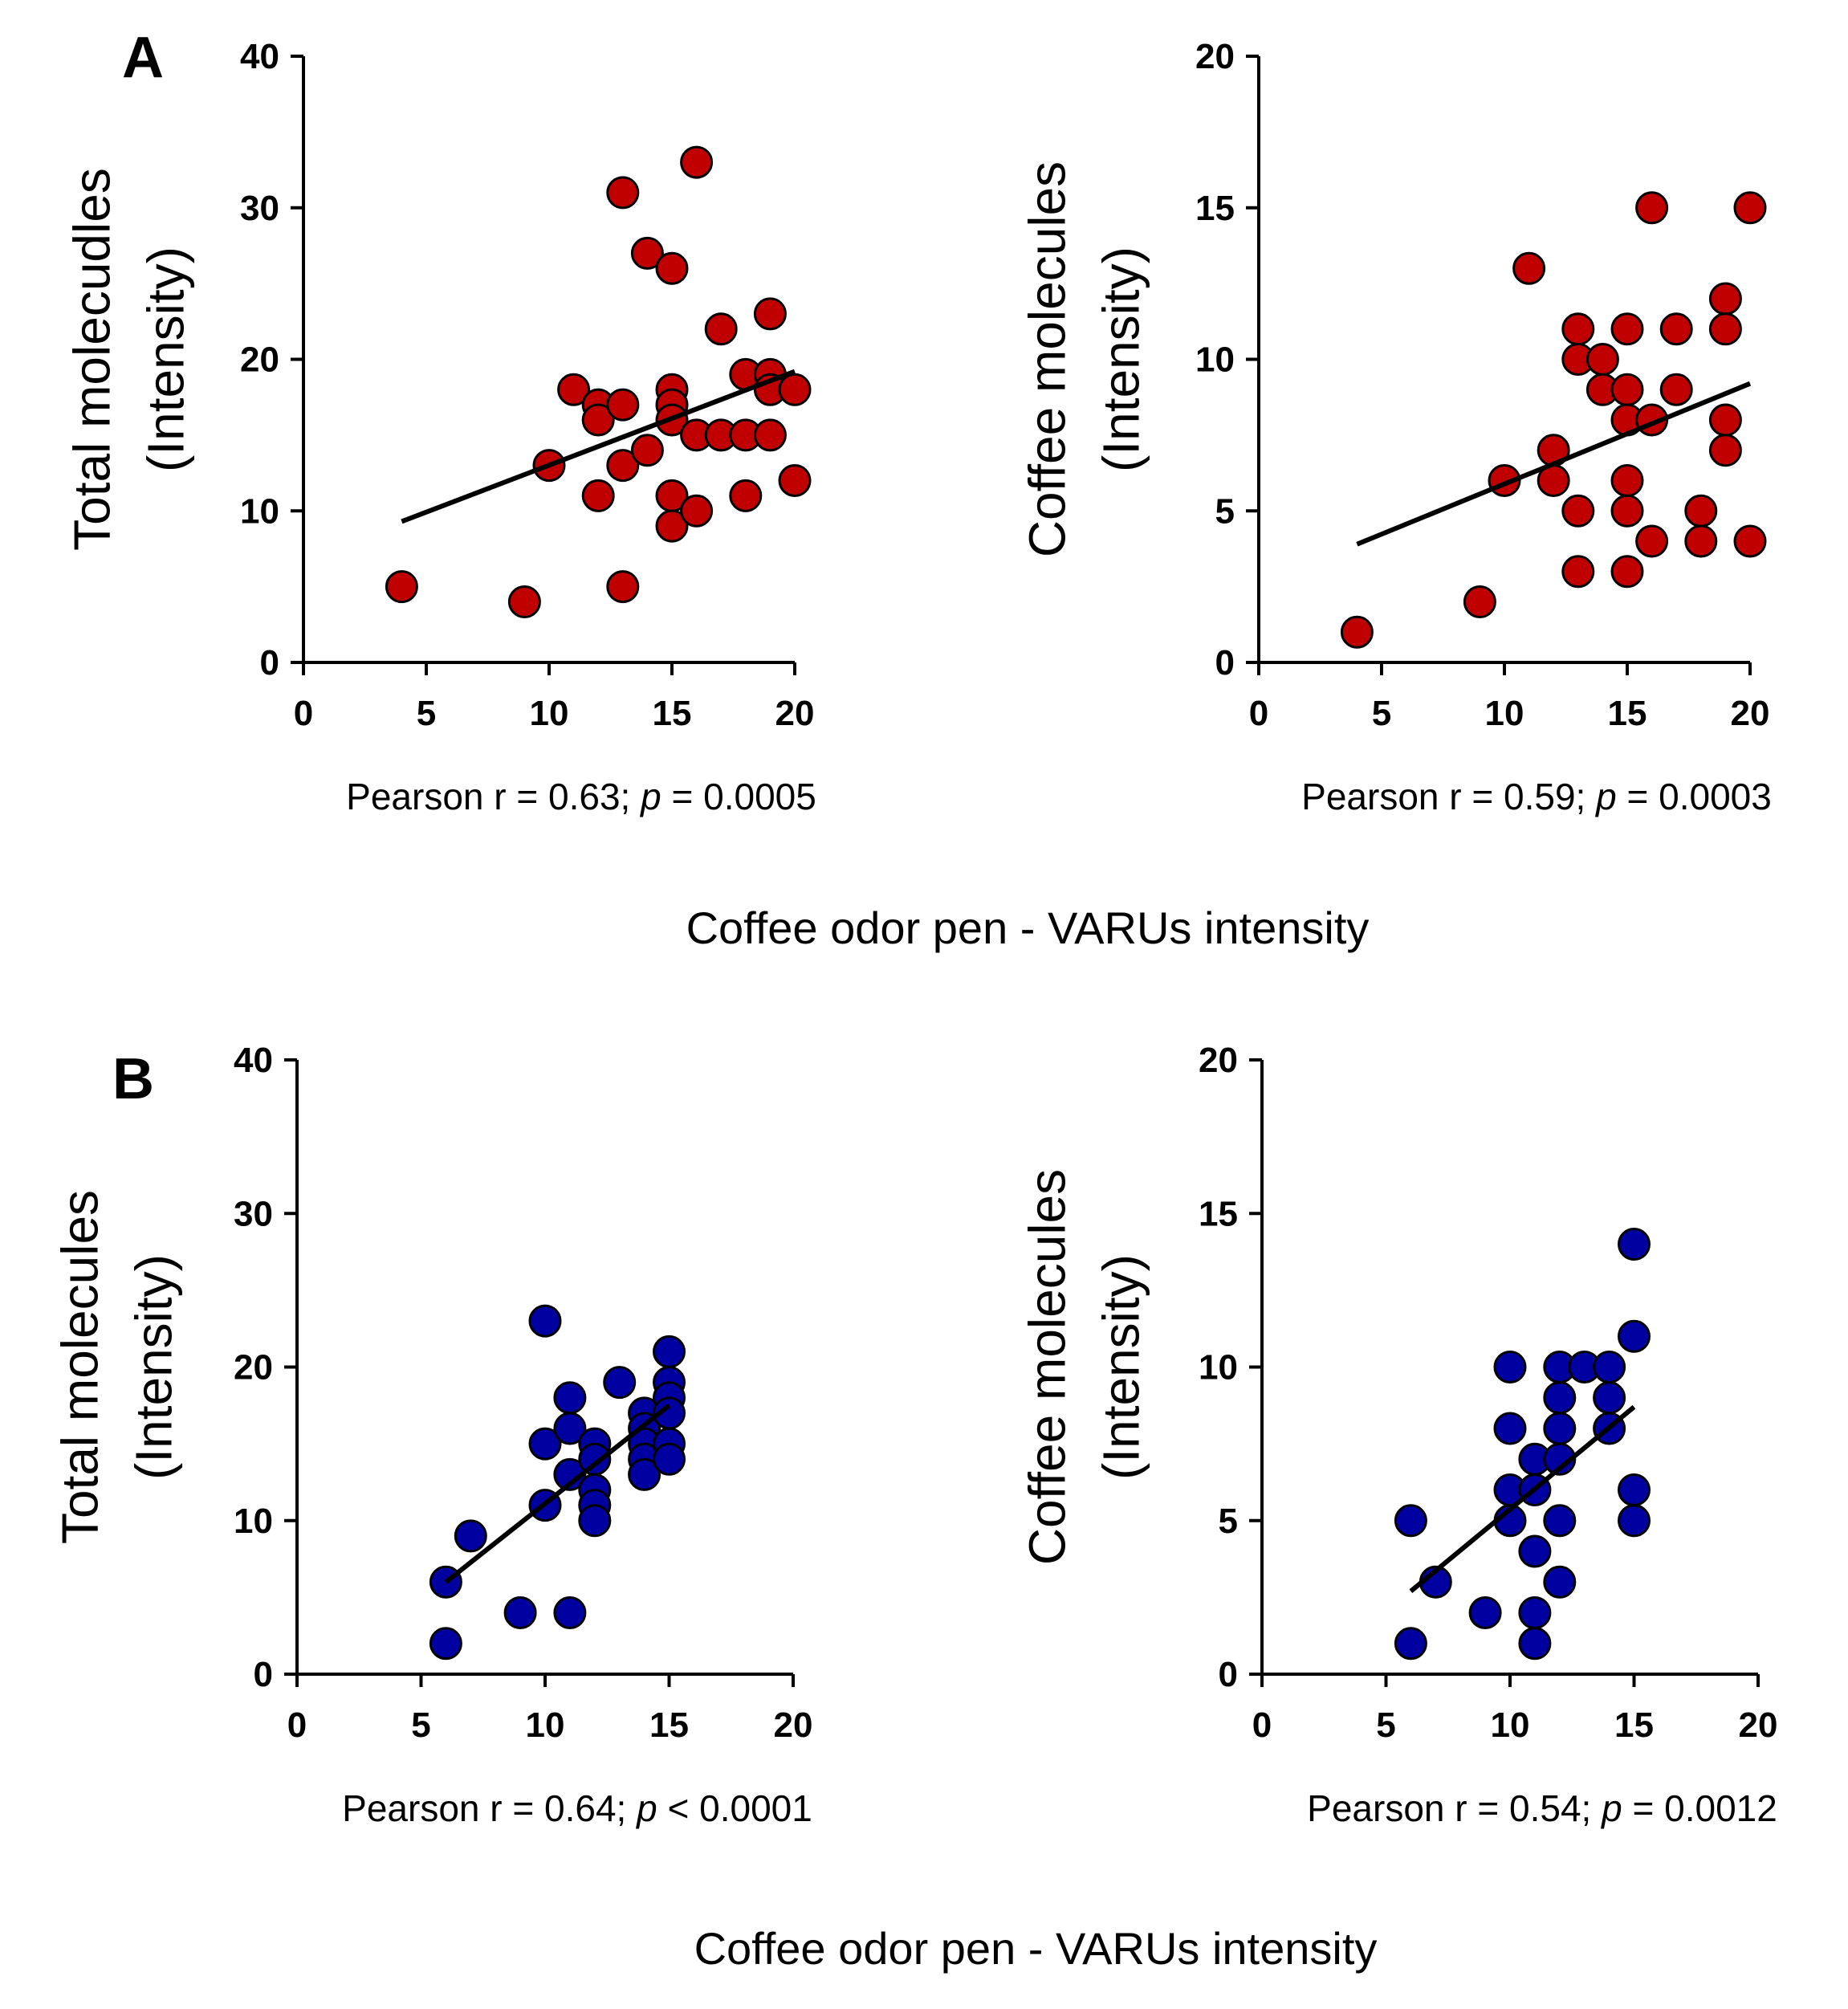 The image size is (1848, 2009). Describe the element at coordinates (1454, 1808) in the screenshot. I see `stat-prefix: Pearson r = 0.54;` at that location.